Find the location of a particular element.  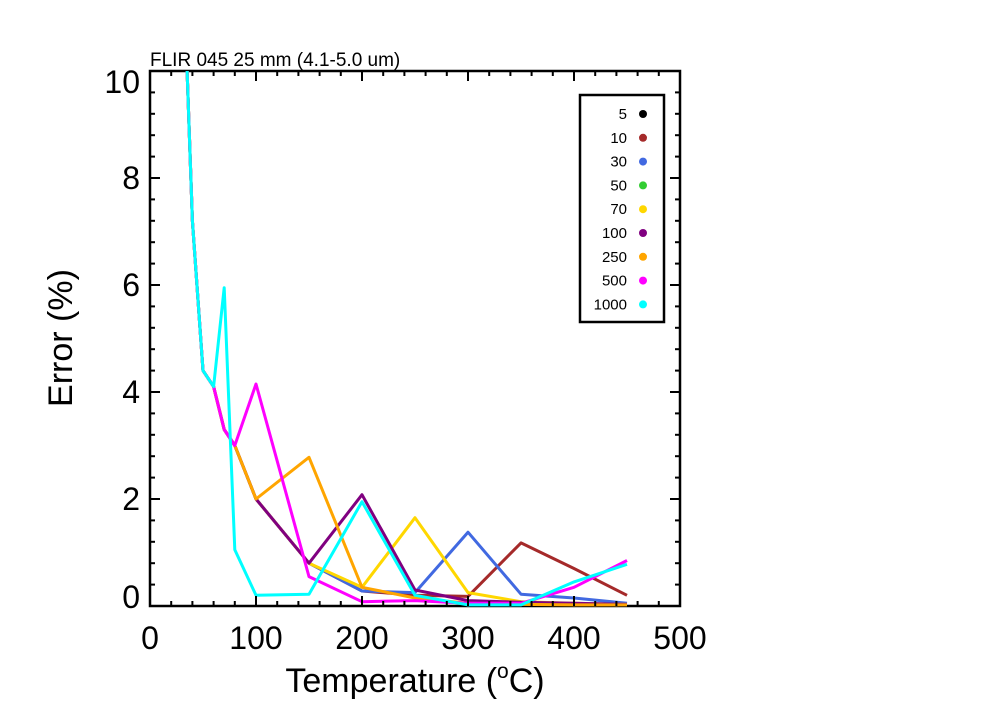

y-tick-label: 8 is located at coordinates (131, 178).